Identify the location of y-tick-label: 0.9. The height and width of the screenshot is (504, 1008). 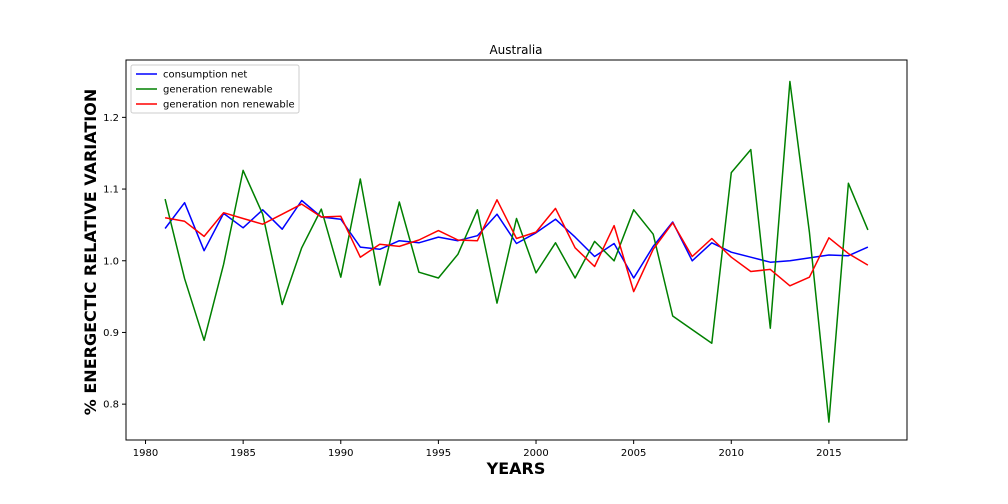
(111, 333).